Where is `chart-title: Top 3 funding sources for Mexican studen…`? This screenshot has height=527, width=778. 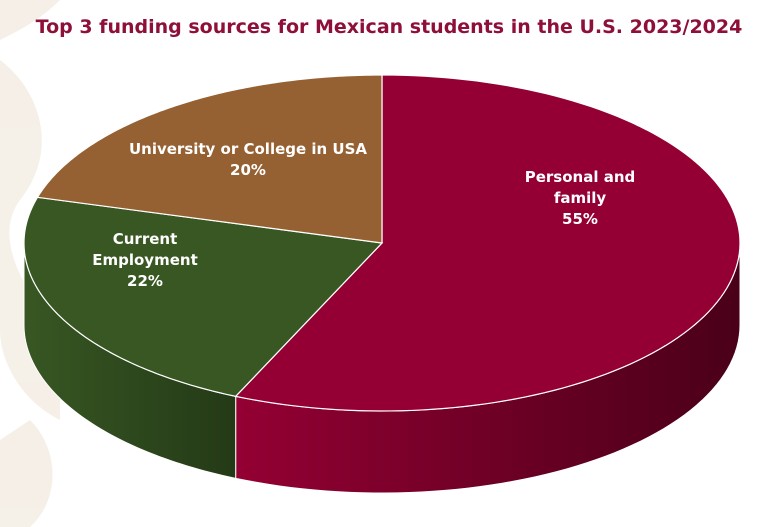
chart-title: Top 3 funding sources for Mexican studen… is located at coordinates (389, 27).